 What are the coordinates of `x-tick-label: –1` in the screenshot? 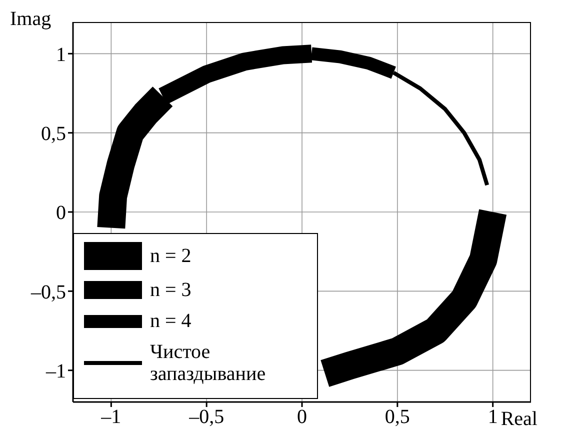 It's located at (111, 417).